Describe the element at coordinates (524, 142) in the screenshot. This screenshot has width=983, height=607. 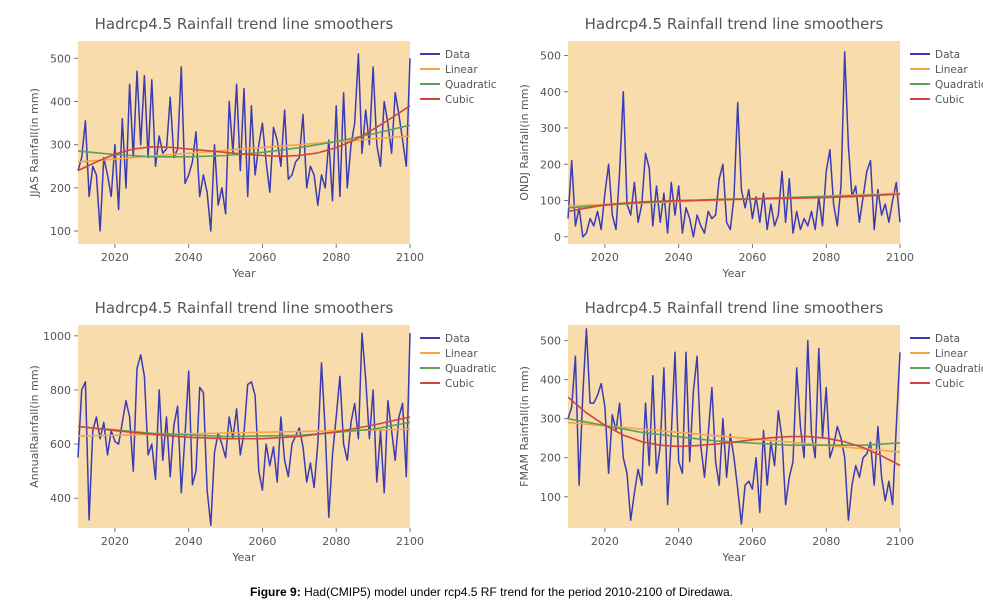
I see `y-axis-label: ONDJ Rainfall(in mm)` at that location.